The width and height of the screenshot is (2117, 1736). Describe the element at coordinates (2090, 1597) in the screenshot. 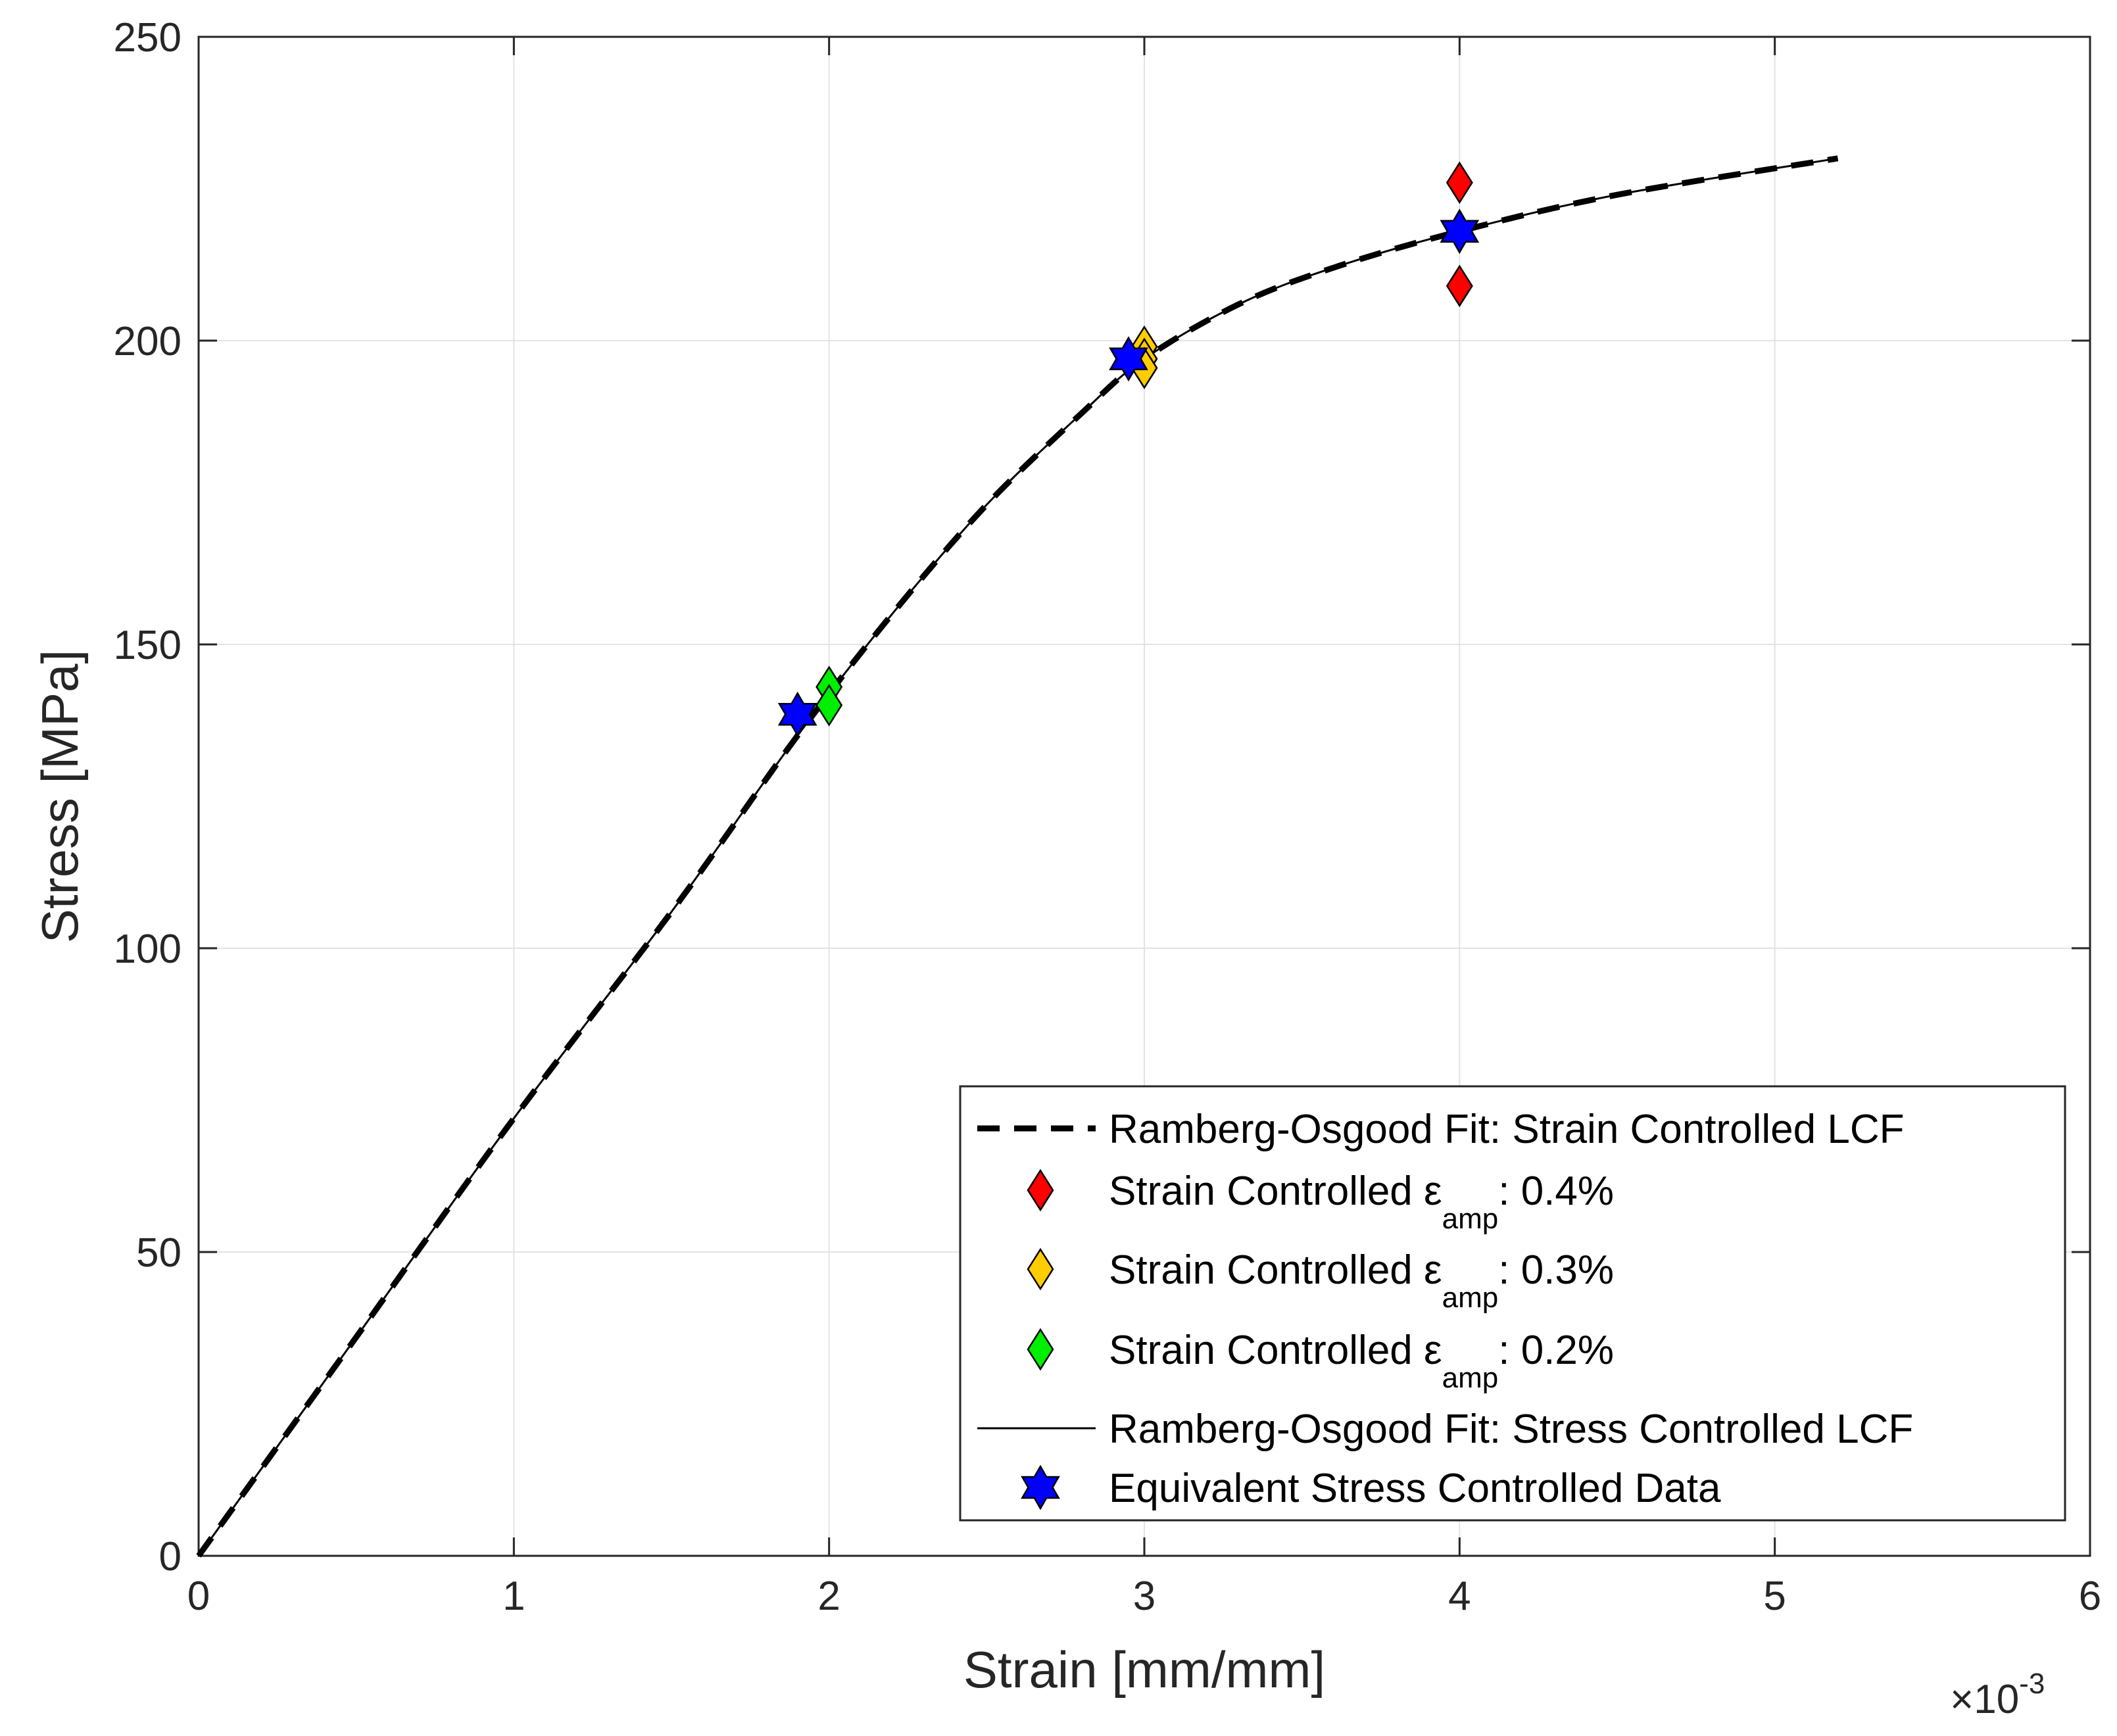

I see `x-tick-label: 6` at that location.